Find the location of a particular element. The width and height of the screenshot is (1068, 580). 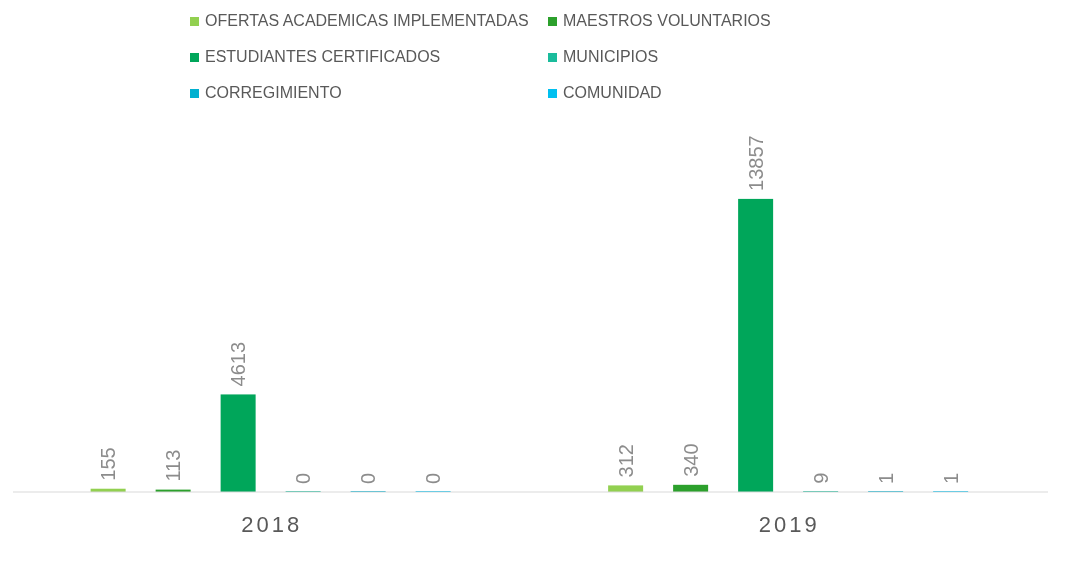

x-tick-label: 2018 is located at coordinates (272, 524).